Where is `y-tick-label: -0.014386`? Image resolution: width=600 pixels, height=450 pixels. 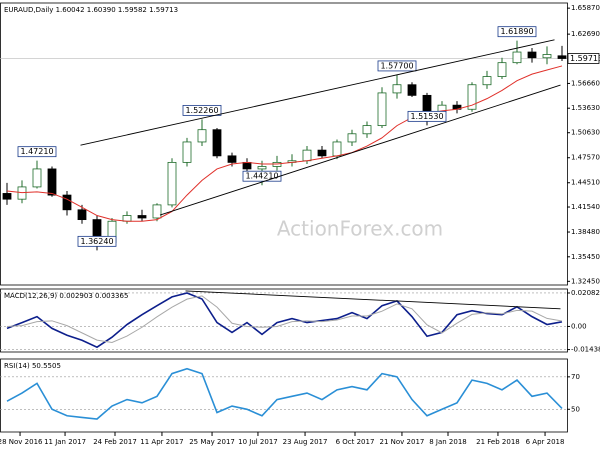
y-tick-label: -0.014386 is located at coordinates (585, 350).